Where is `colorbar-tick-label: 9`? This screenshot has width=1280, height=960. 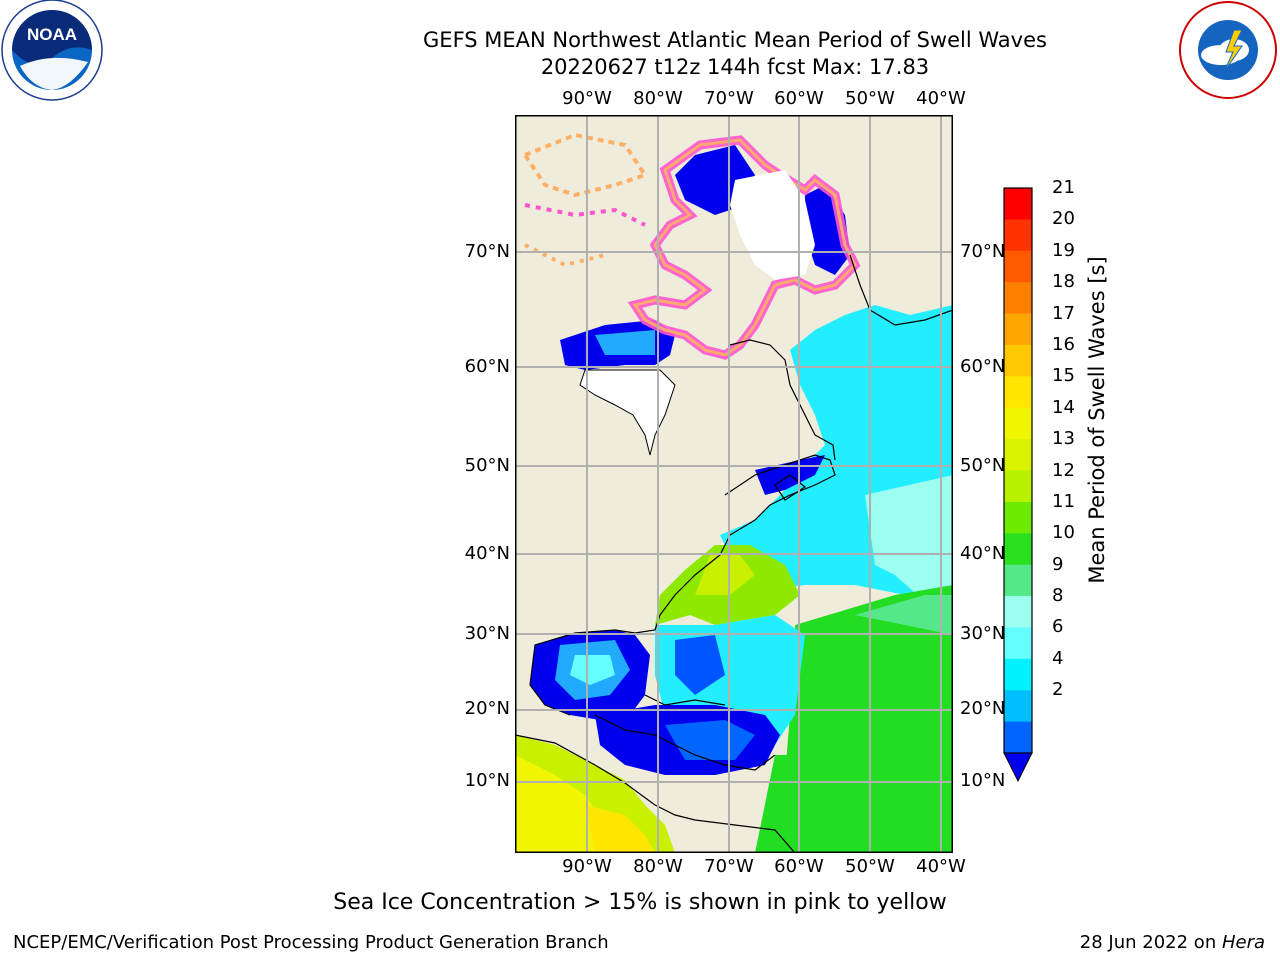
colorbar-tick-label: 9 is located at coordinates (1058, 564).